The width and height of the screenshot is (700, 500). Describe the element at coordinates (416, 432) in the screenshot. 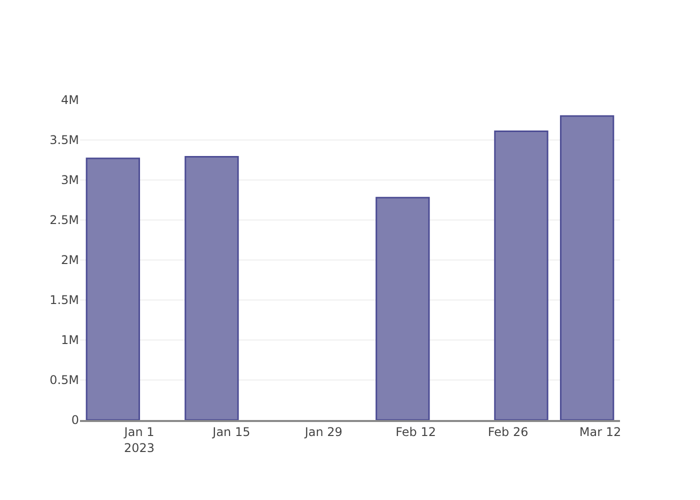

I see `x-tick-label: Feb 12` at that location.